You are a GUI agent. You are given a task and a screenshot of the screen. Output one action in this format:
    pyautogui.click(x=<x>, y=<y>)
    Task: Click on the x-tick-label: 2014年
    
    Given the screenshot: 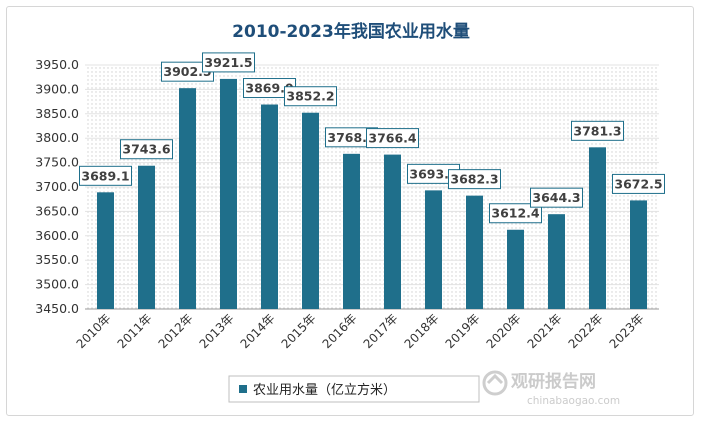 What is the action you would take?
    pyautogui.click(x=258, y=331)
    